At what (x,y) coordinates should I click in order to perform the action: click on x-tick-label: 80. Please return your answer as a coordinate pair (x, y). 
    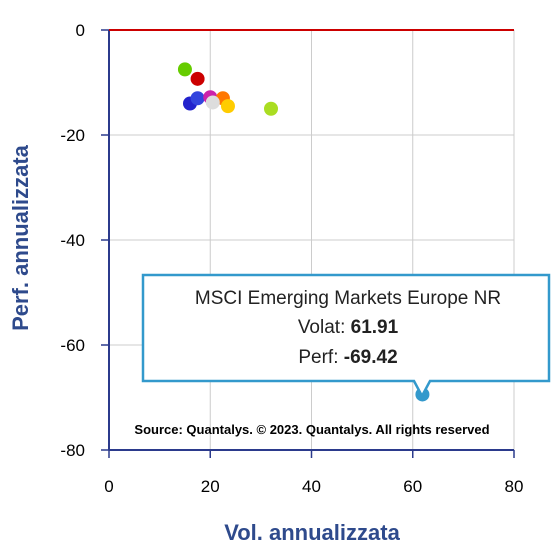
    Looking at the image, I should click on (514, 486).